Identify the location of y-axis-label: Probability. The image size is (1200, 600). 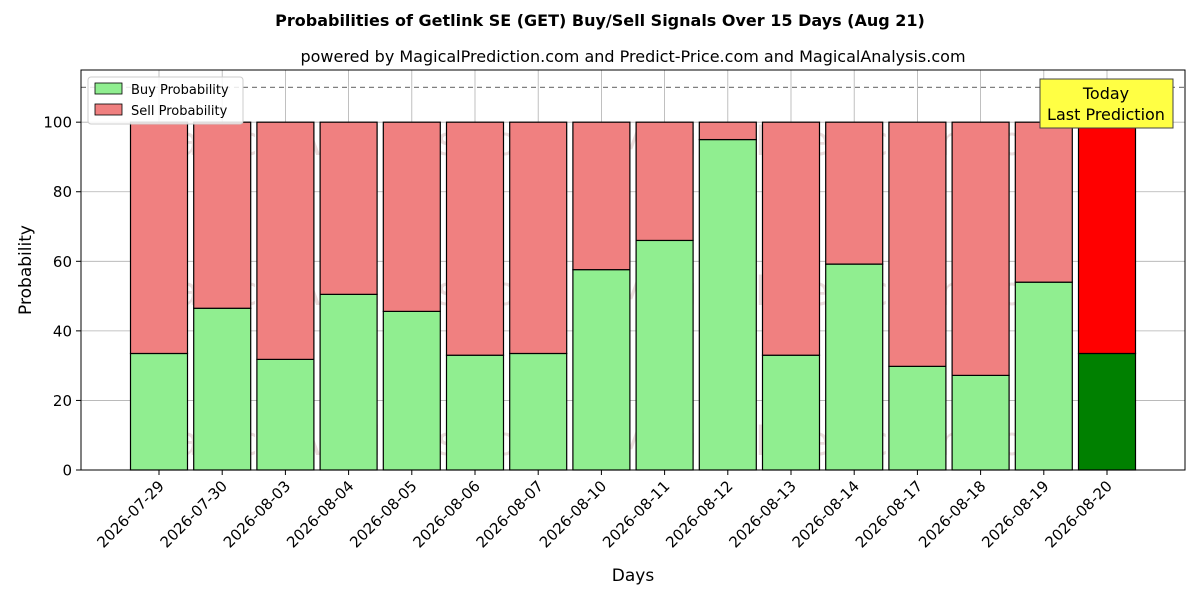
(26, 270).